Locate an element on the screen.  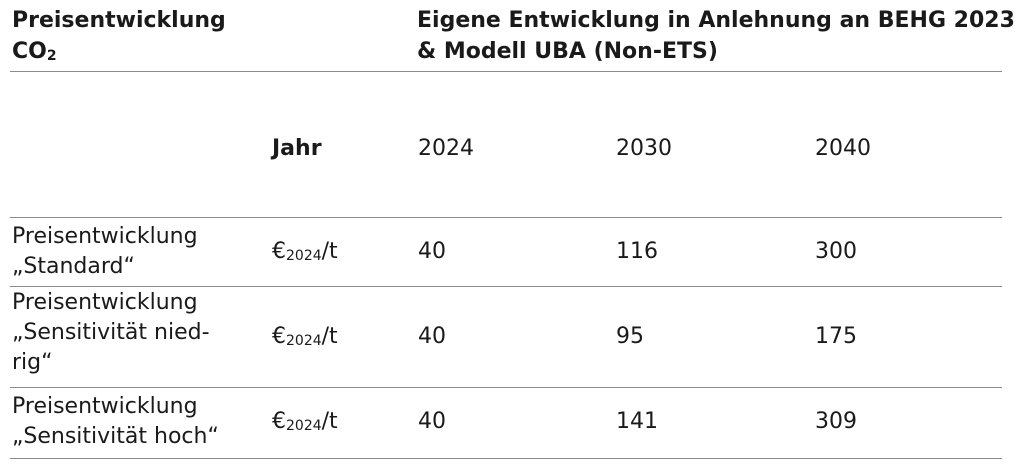
co2-text: CO is located at coordinates (29, 51).